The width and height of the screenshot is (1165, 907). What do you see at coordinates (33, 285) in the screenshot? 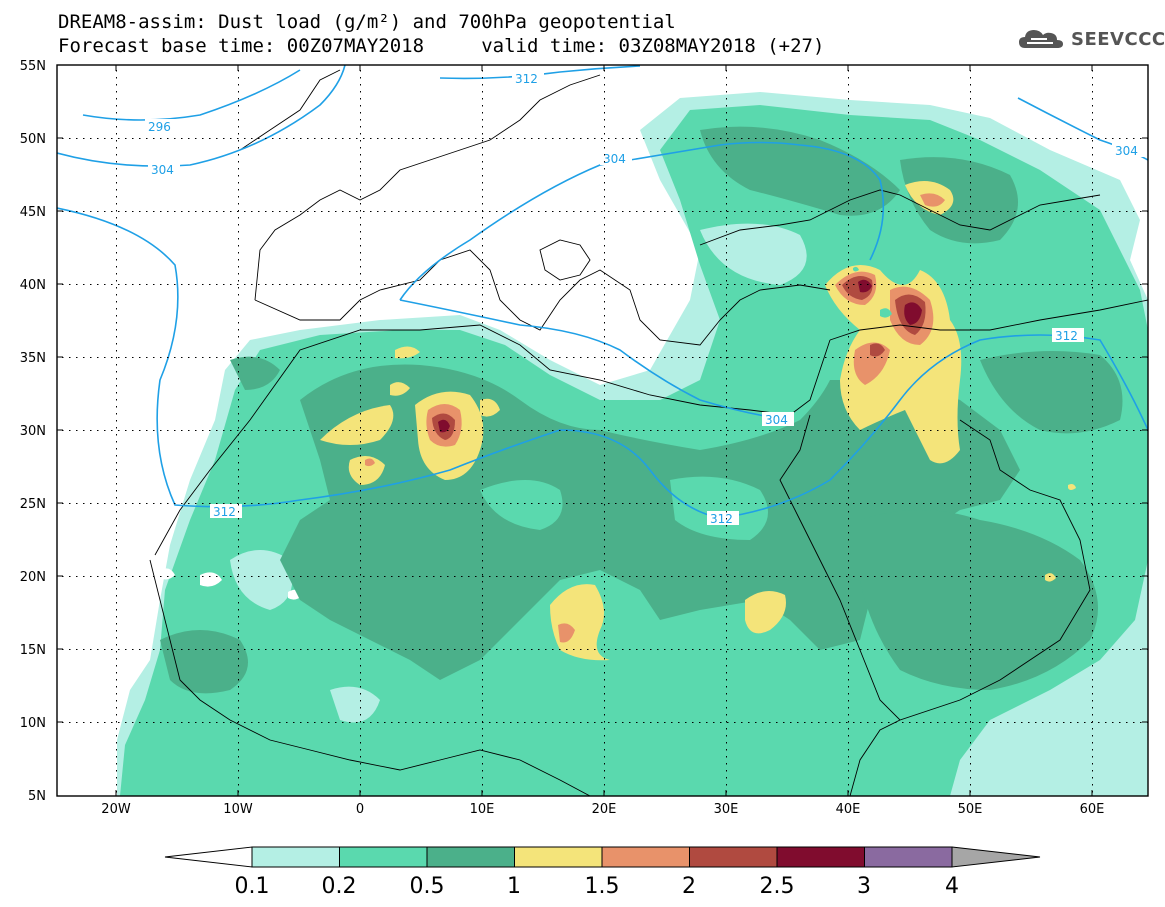
I see `lat-label: 40N` at bounding box center [33, 285].